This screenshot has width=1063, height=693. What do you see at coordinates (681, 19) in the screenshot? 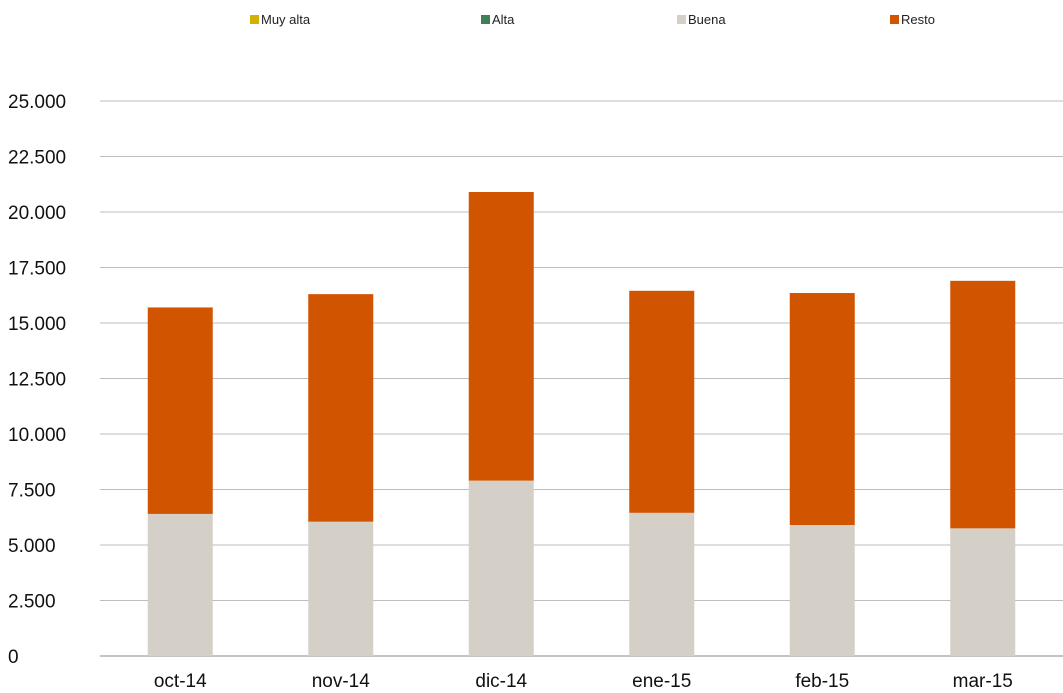
I see `legend-swatch-buena` at bounding box center [681, 19].